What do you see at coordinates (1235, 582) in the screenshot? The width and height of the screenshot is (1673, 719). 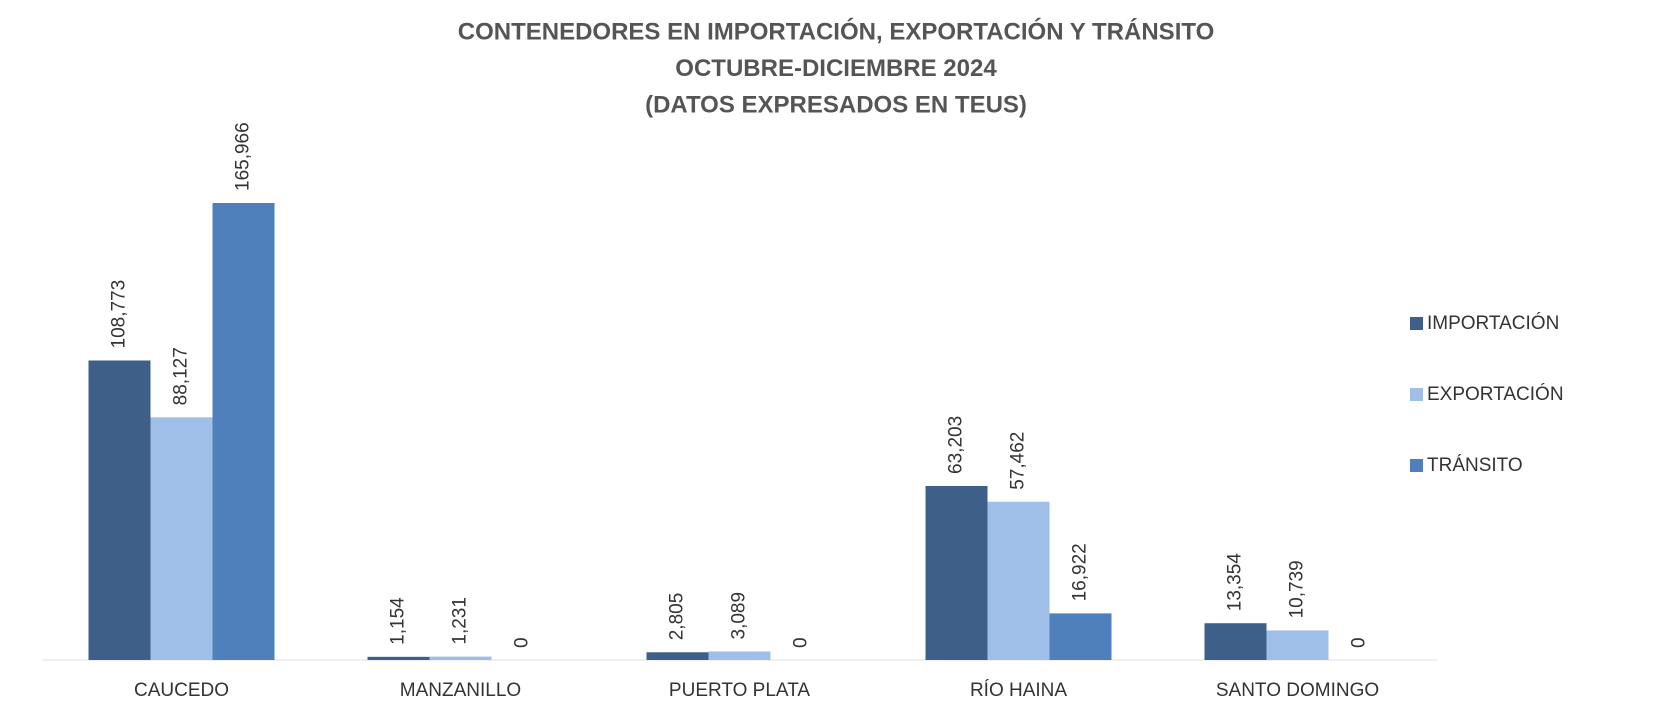 I see `data-label: 13,354` at bounding box center [1235, 582].